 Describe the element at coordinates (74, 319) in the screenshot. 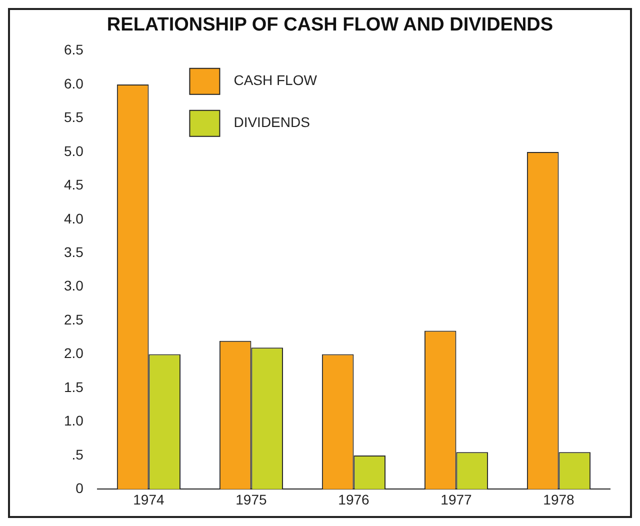

I see `y-tick-label: 2.5` at that location.